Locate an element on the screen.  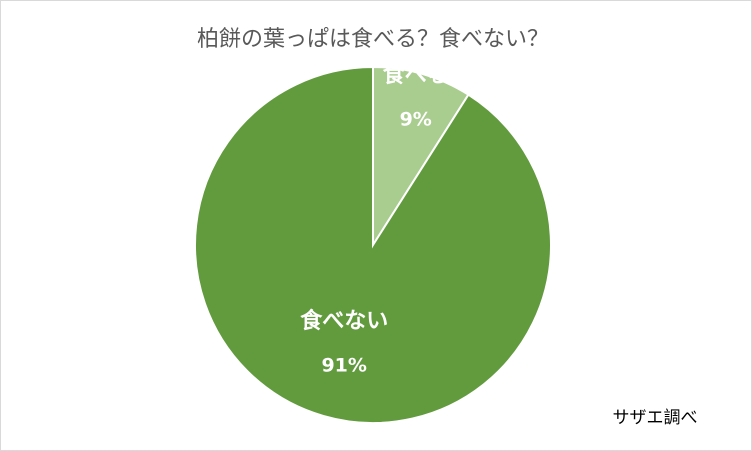
pie-slice is located at coordinates (421, 157).